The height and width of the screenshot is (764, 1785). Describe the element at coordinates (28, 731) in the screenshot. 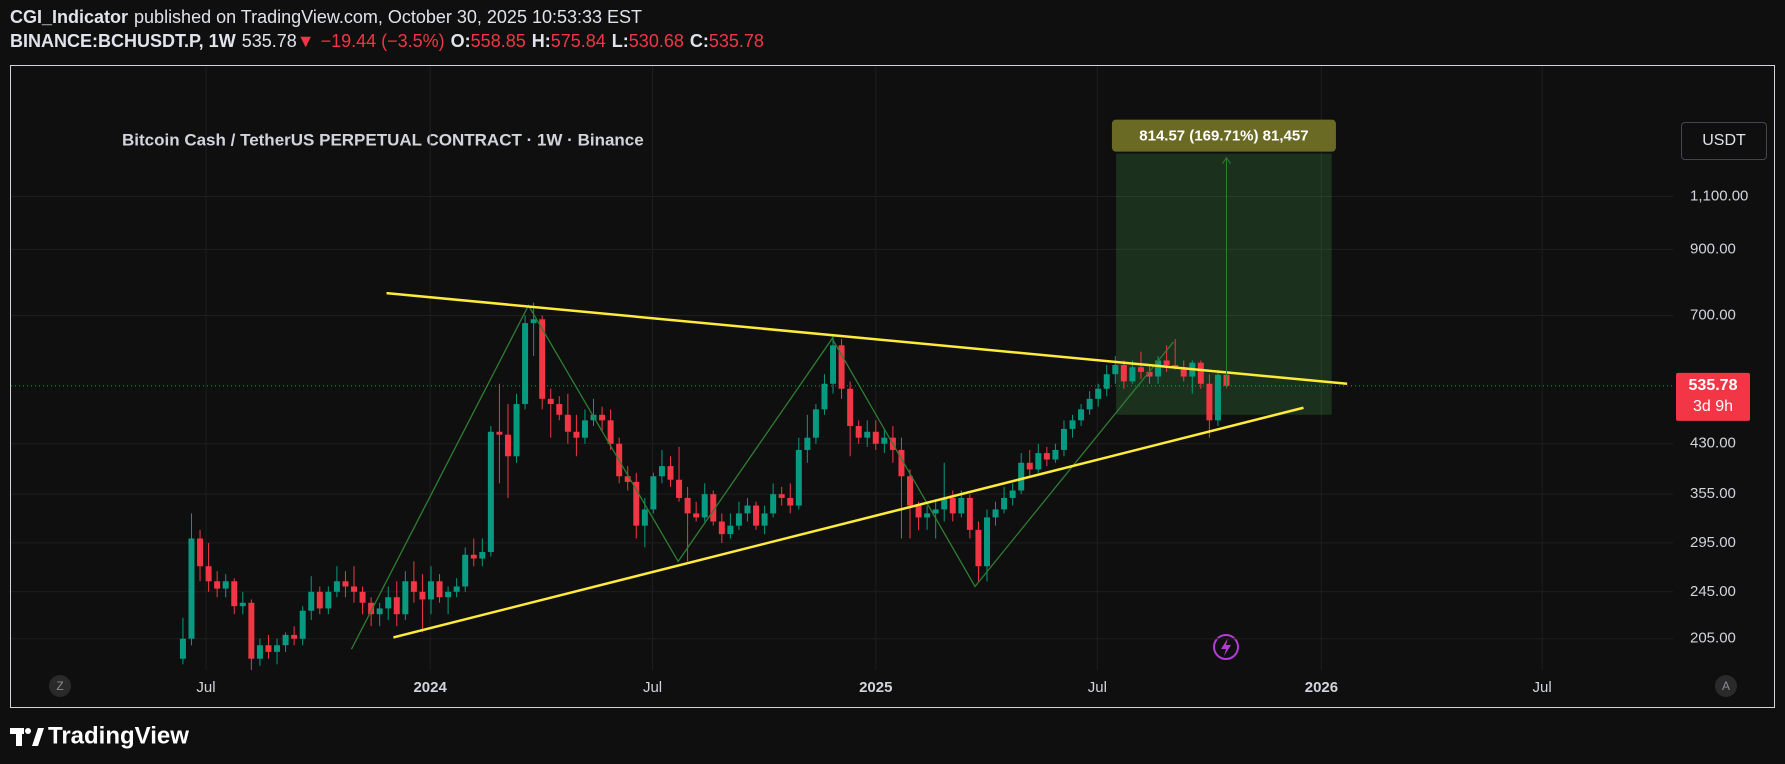

I see `logo-part` at that location.